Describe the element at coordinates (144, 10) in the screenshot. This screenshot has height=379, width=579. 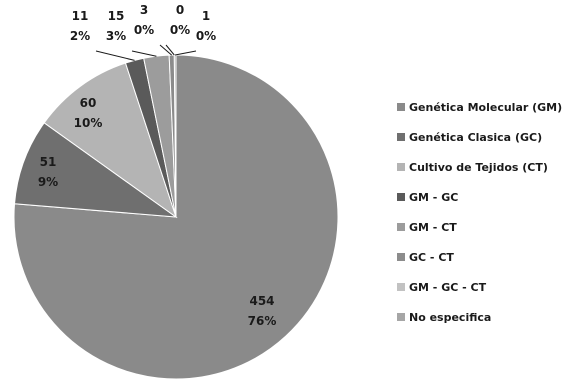
I see `data-label-value-gc-ct: 3` at that location.